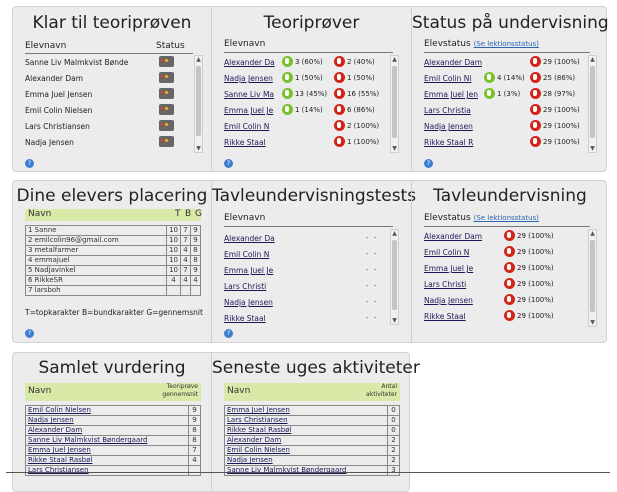  Describe the element at coordinates (96, 260) in the screenshot. I see `rank-name: 4 emmajuel` at that location.